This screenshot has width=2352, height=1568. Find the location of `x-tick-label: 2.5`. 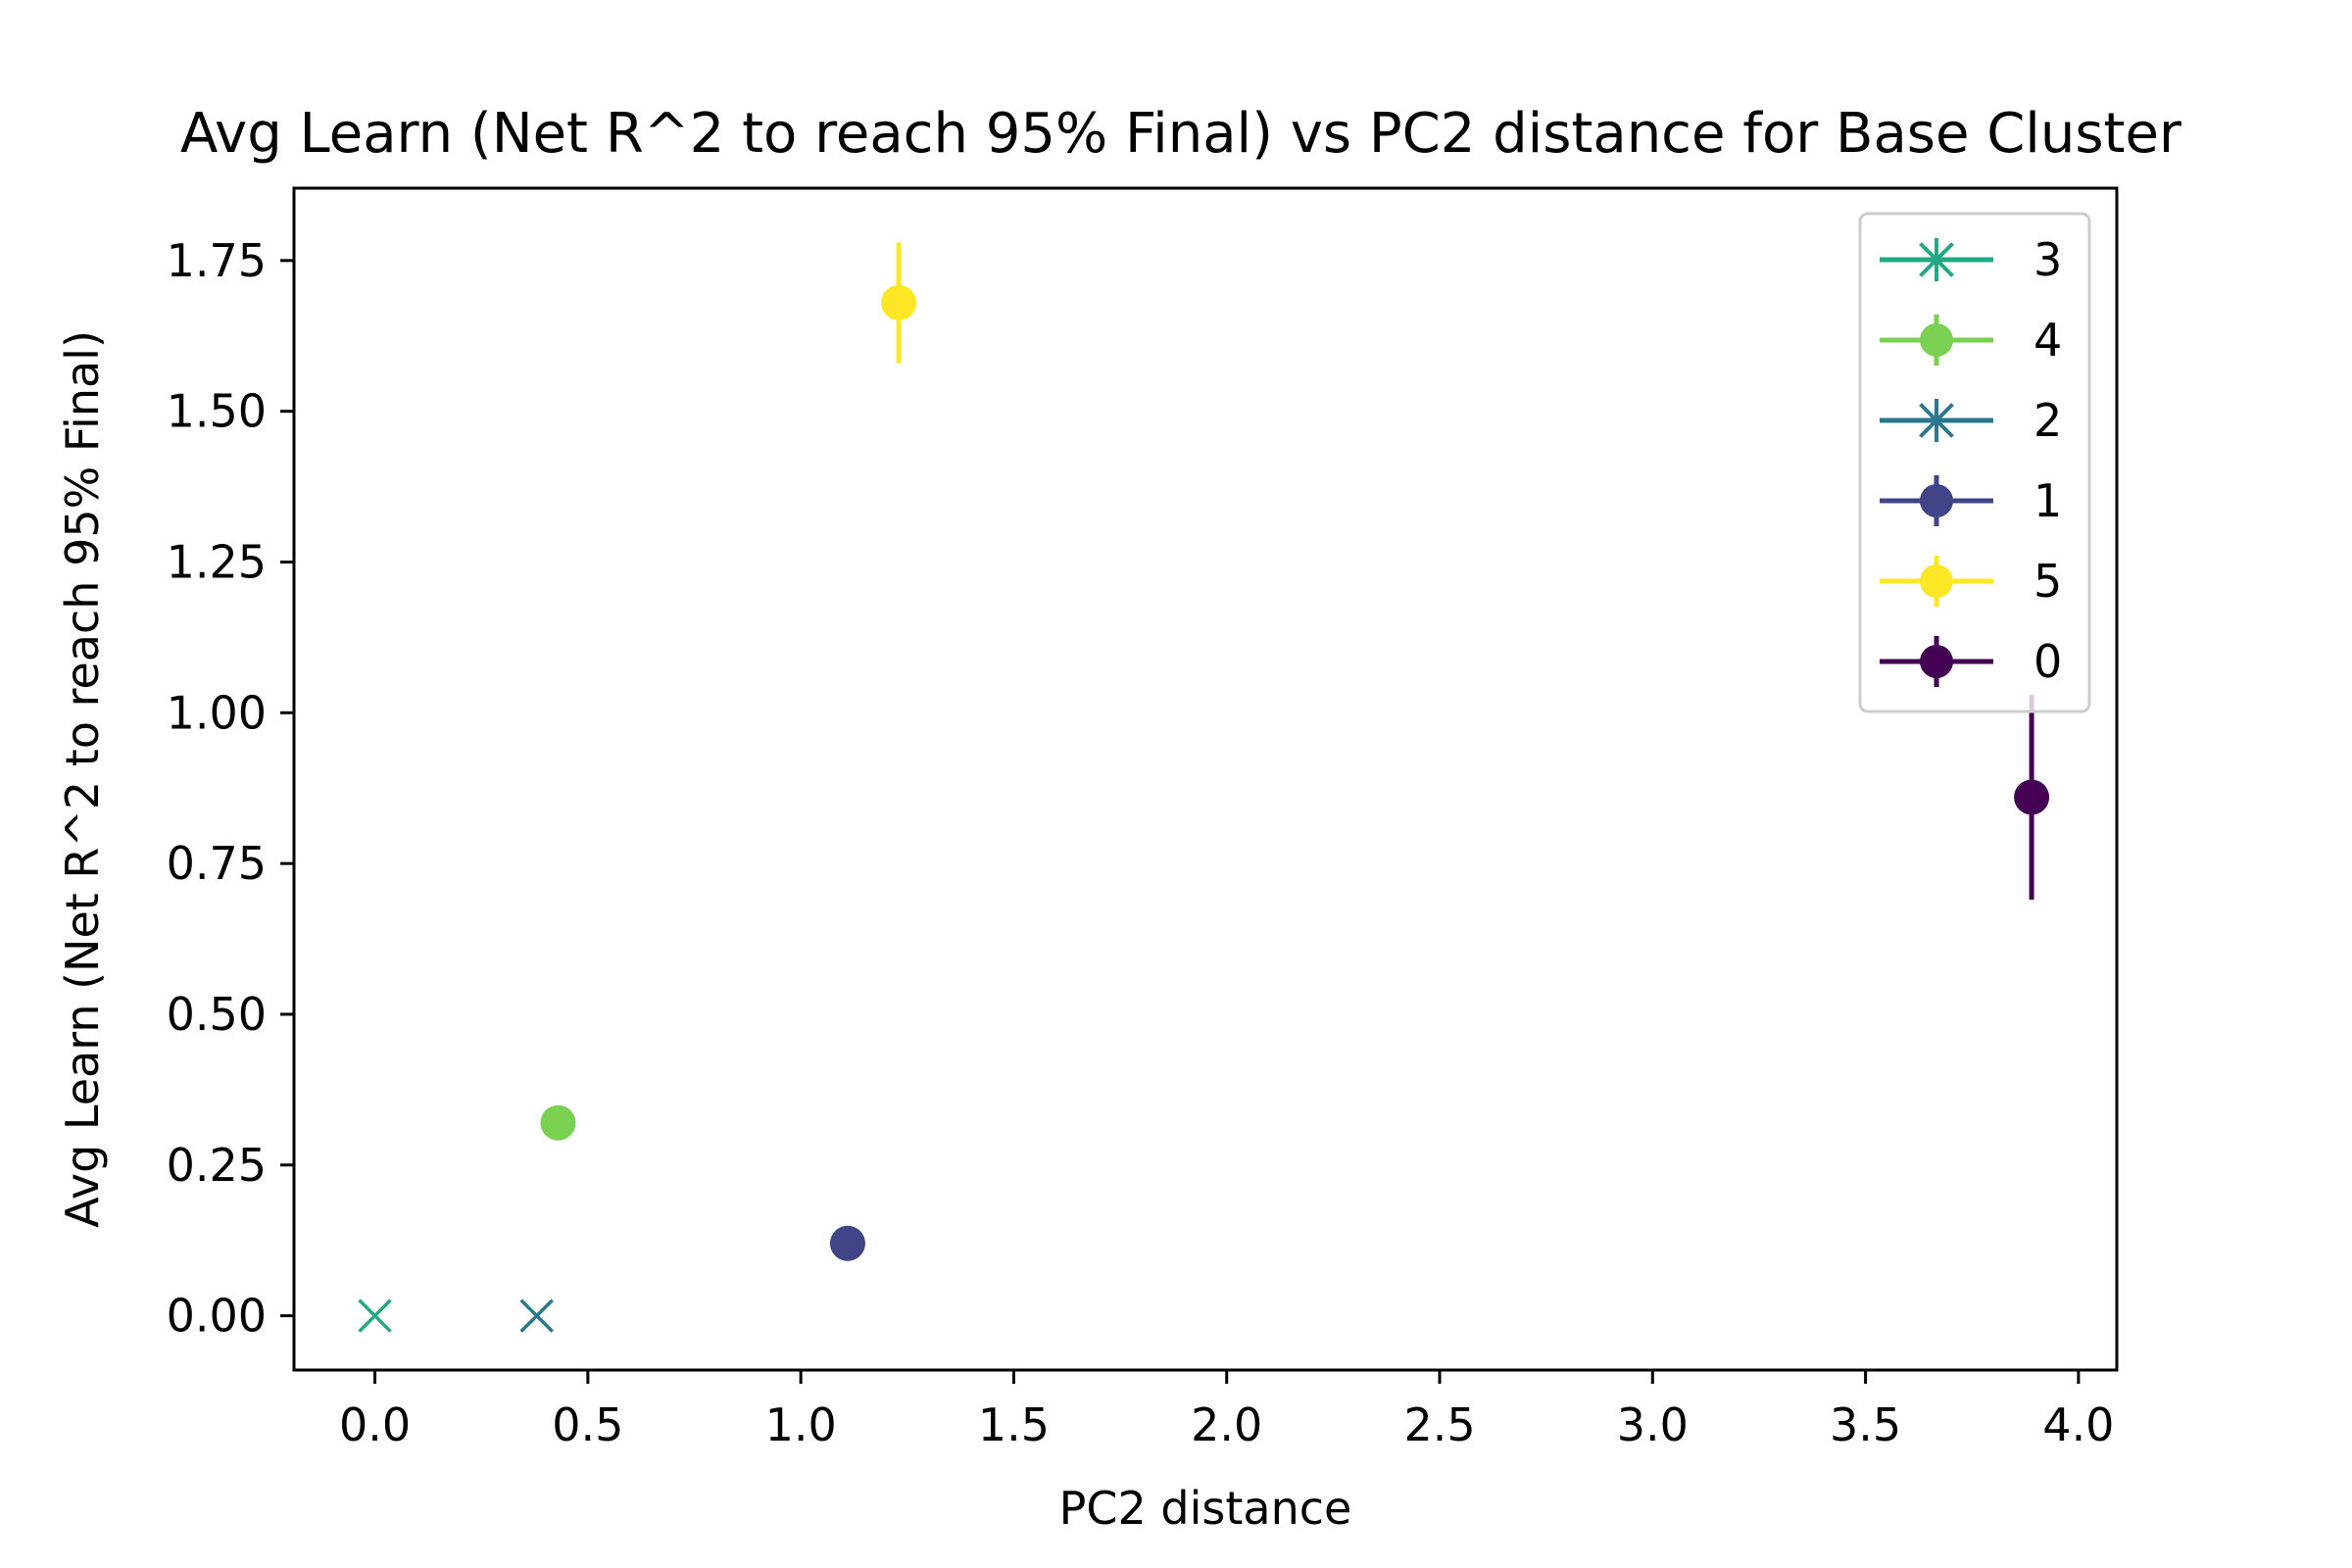

x-tick-label: 2.5 is located at coordinates (1439, 1424).